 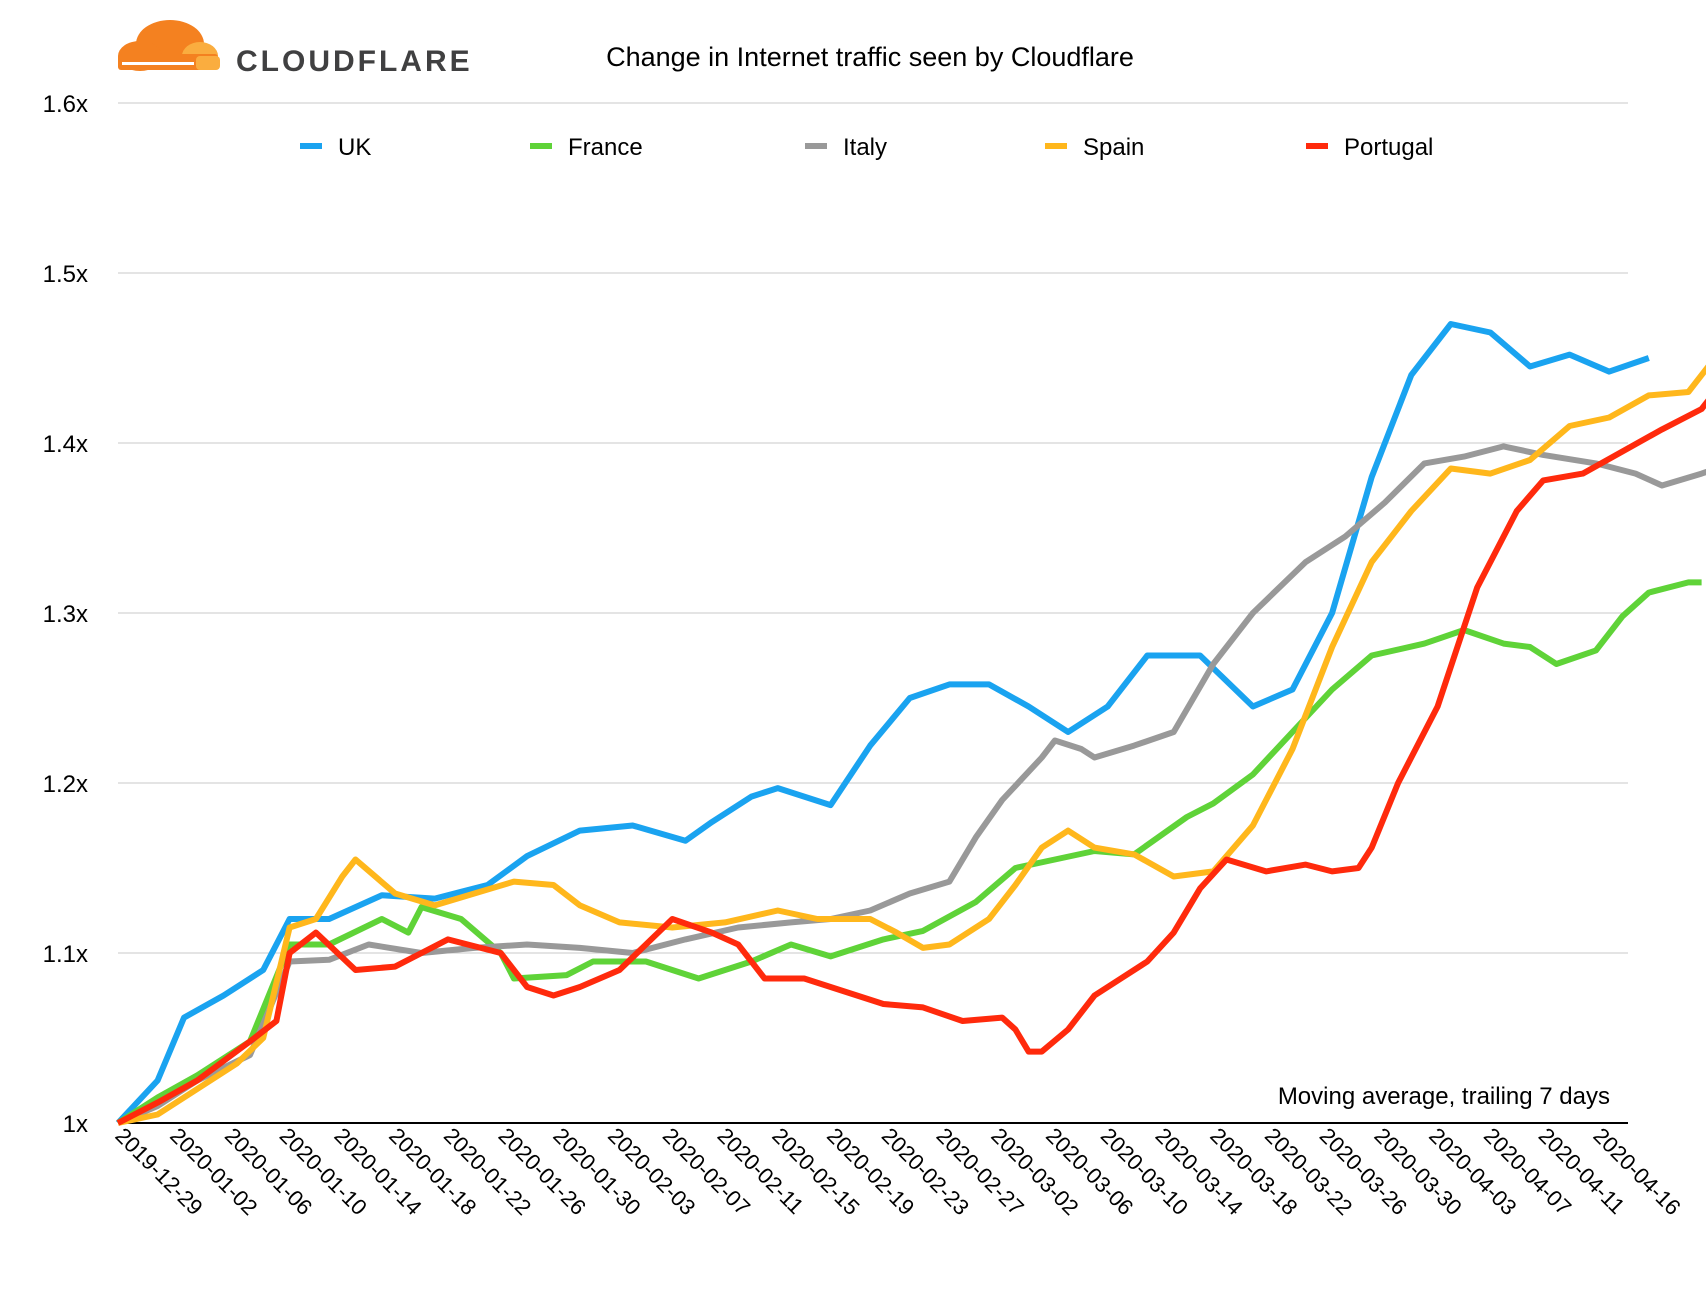 What do you see at coordinates (65, 784) in the screenshot?
I see `y-tick-label: 1.2x` at bounding box center [65, 784].